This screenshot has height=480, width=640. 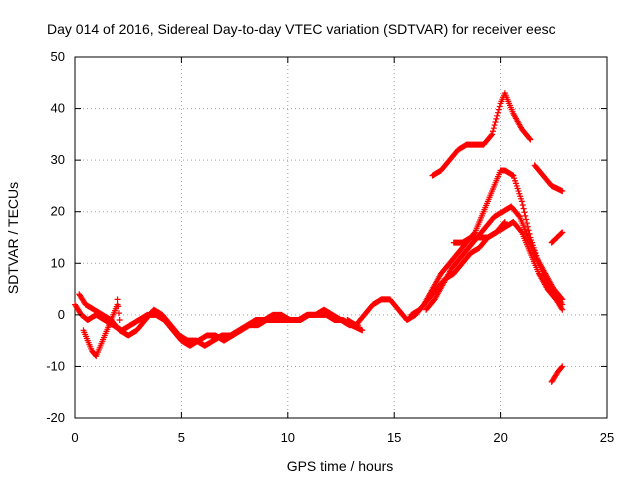 I want to click on y-tick-label: -20, so click(x=55, y=417).